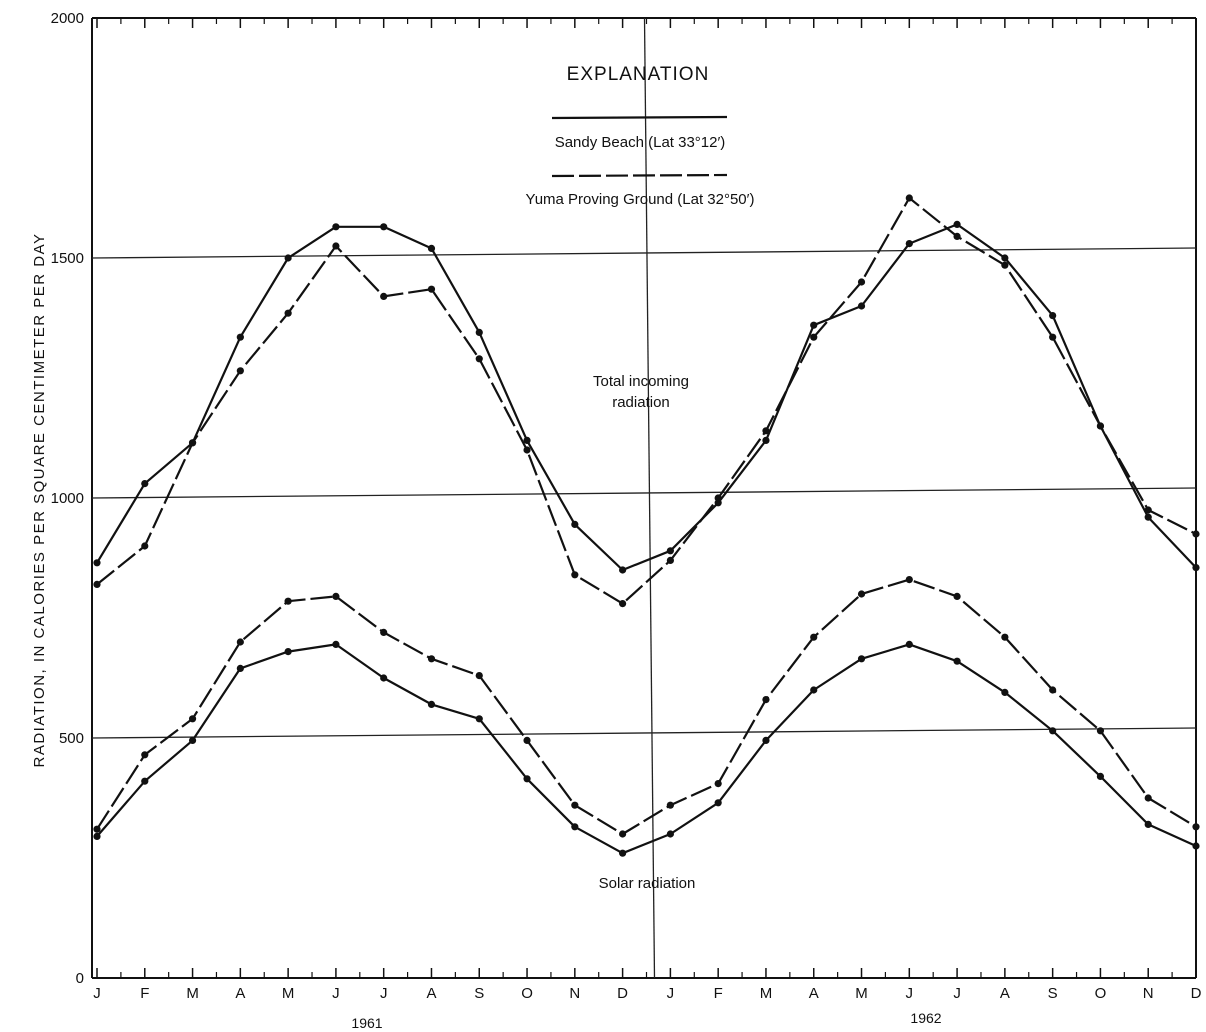 The image size is (1206, 1032). What do you see at coordinates (640, 199) in the screenshot?
I see `legend-label-yuma: Yuma Proving Ground (Lat 32°50′)` at bounding box center [640, 199].